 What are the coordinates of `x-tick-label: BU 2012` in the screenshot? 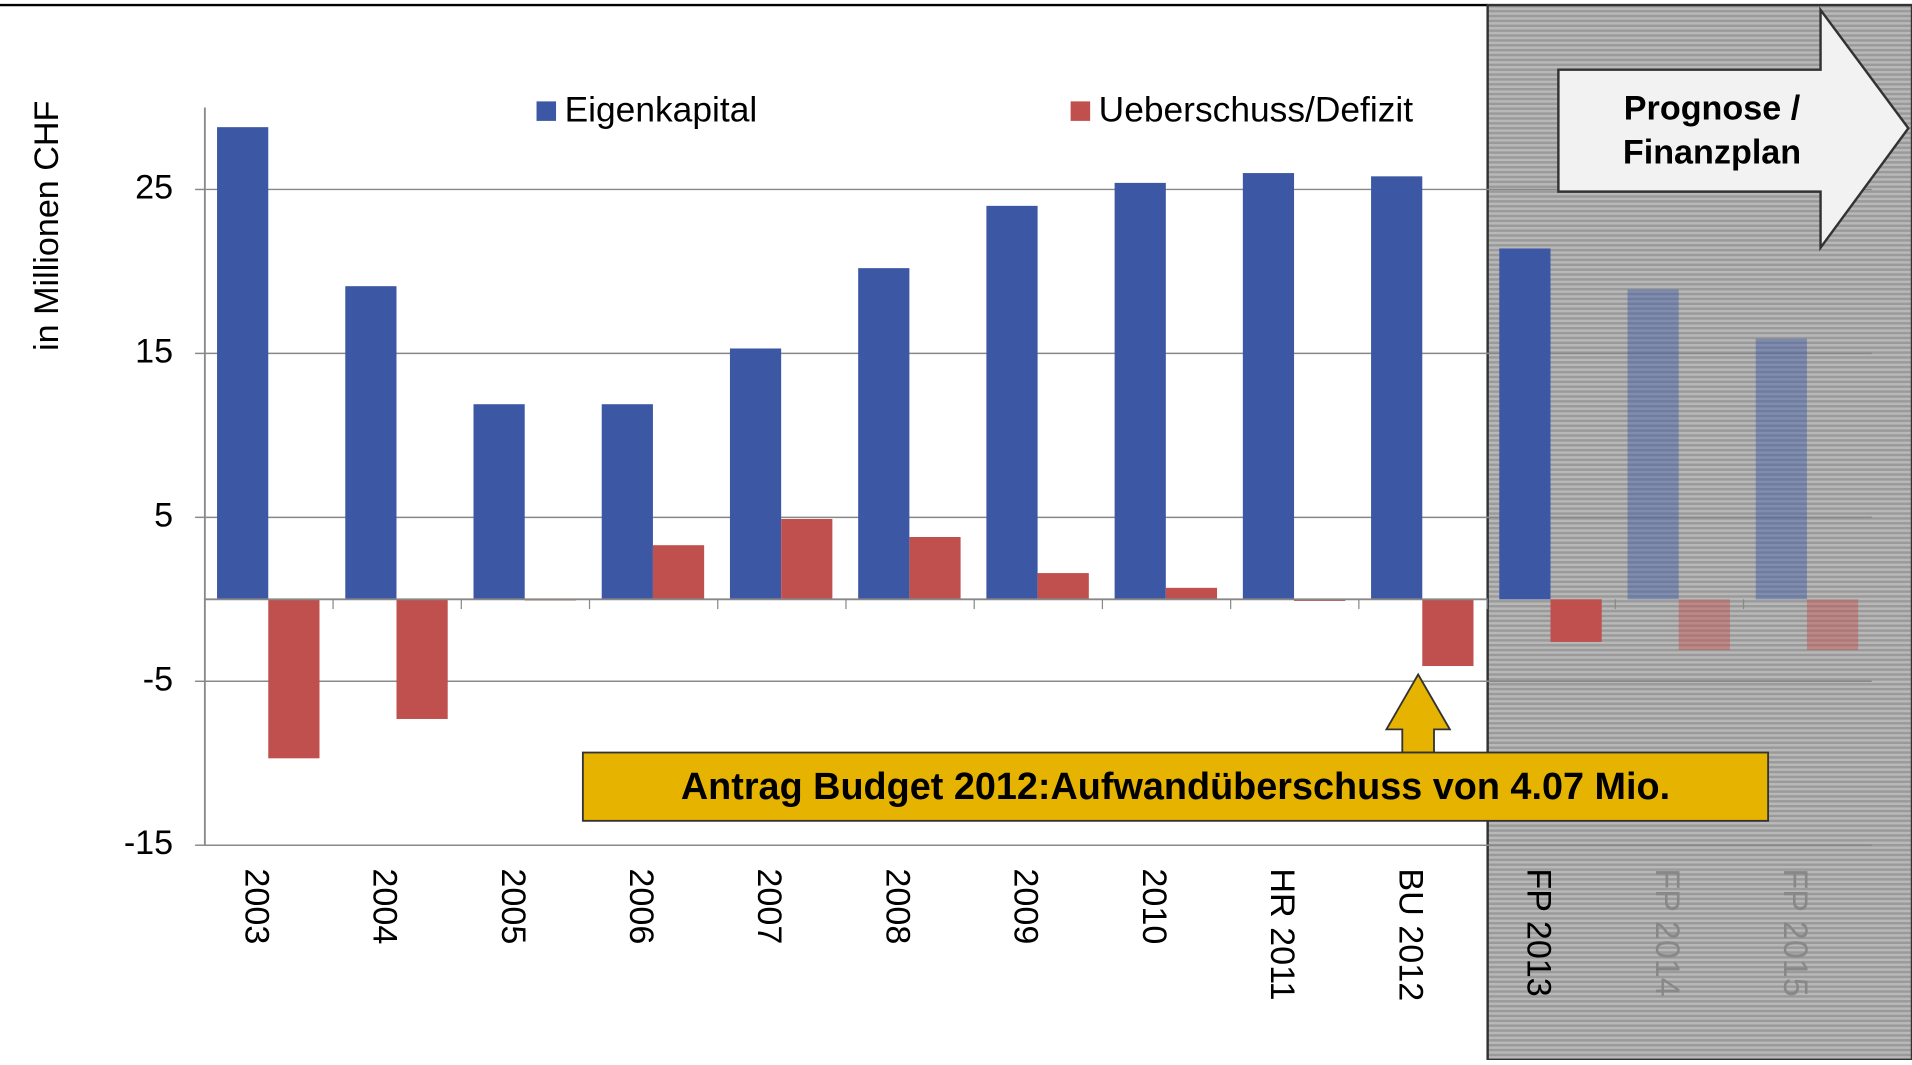 It's located at (1410, 934).